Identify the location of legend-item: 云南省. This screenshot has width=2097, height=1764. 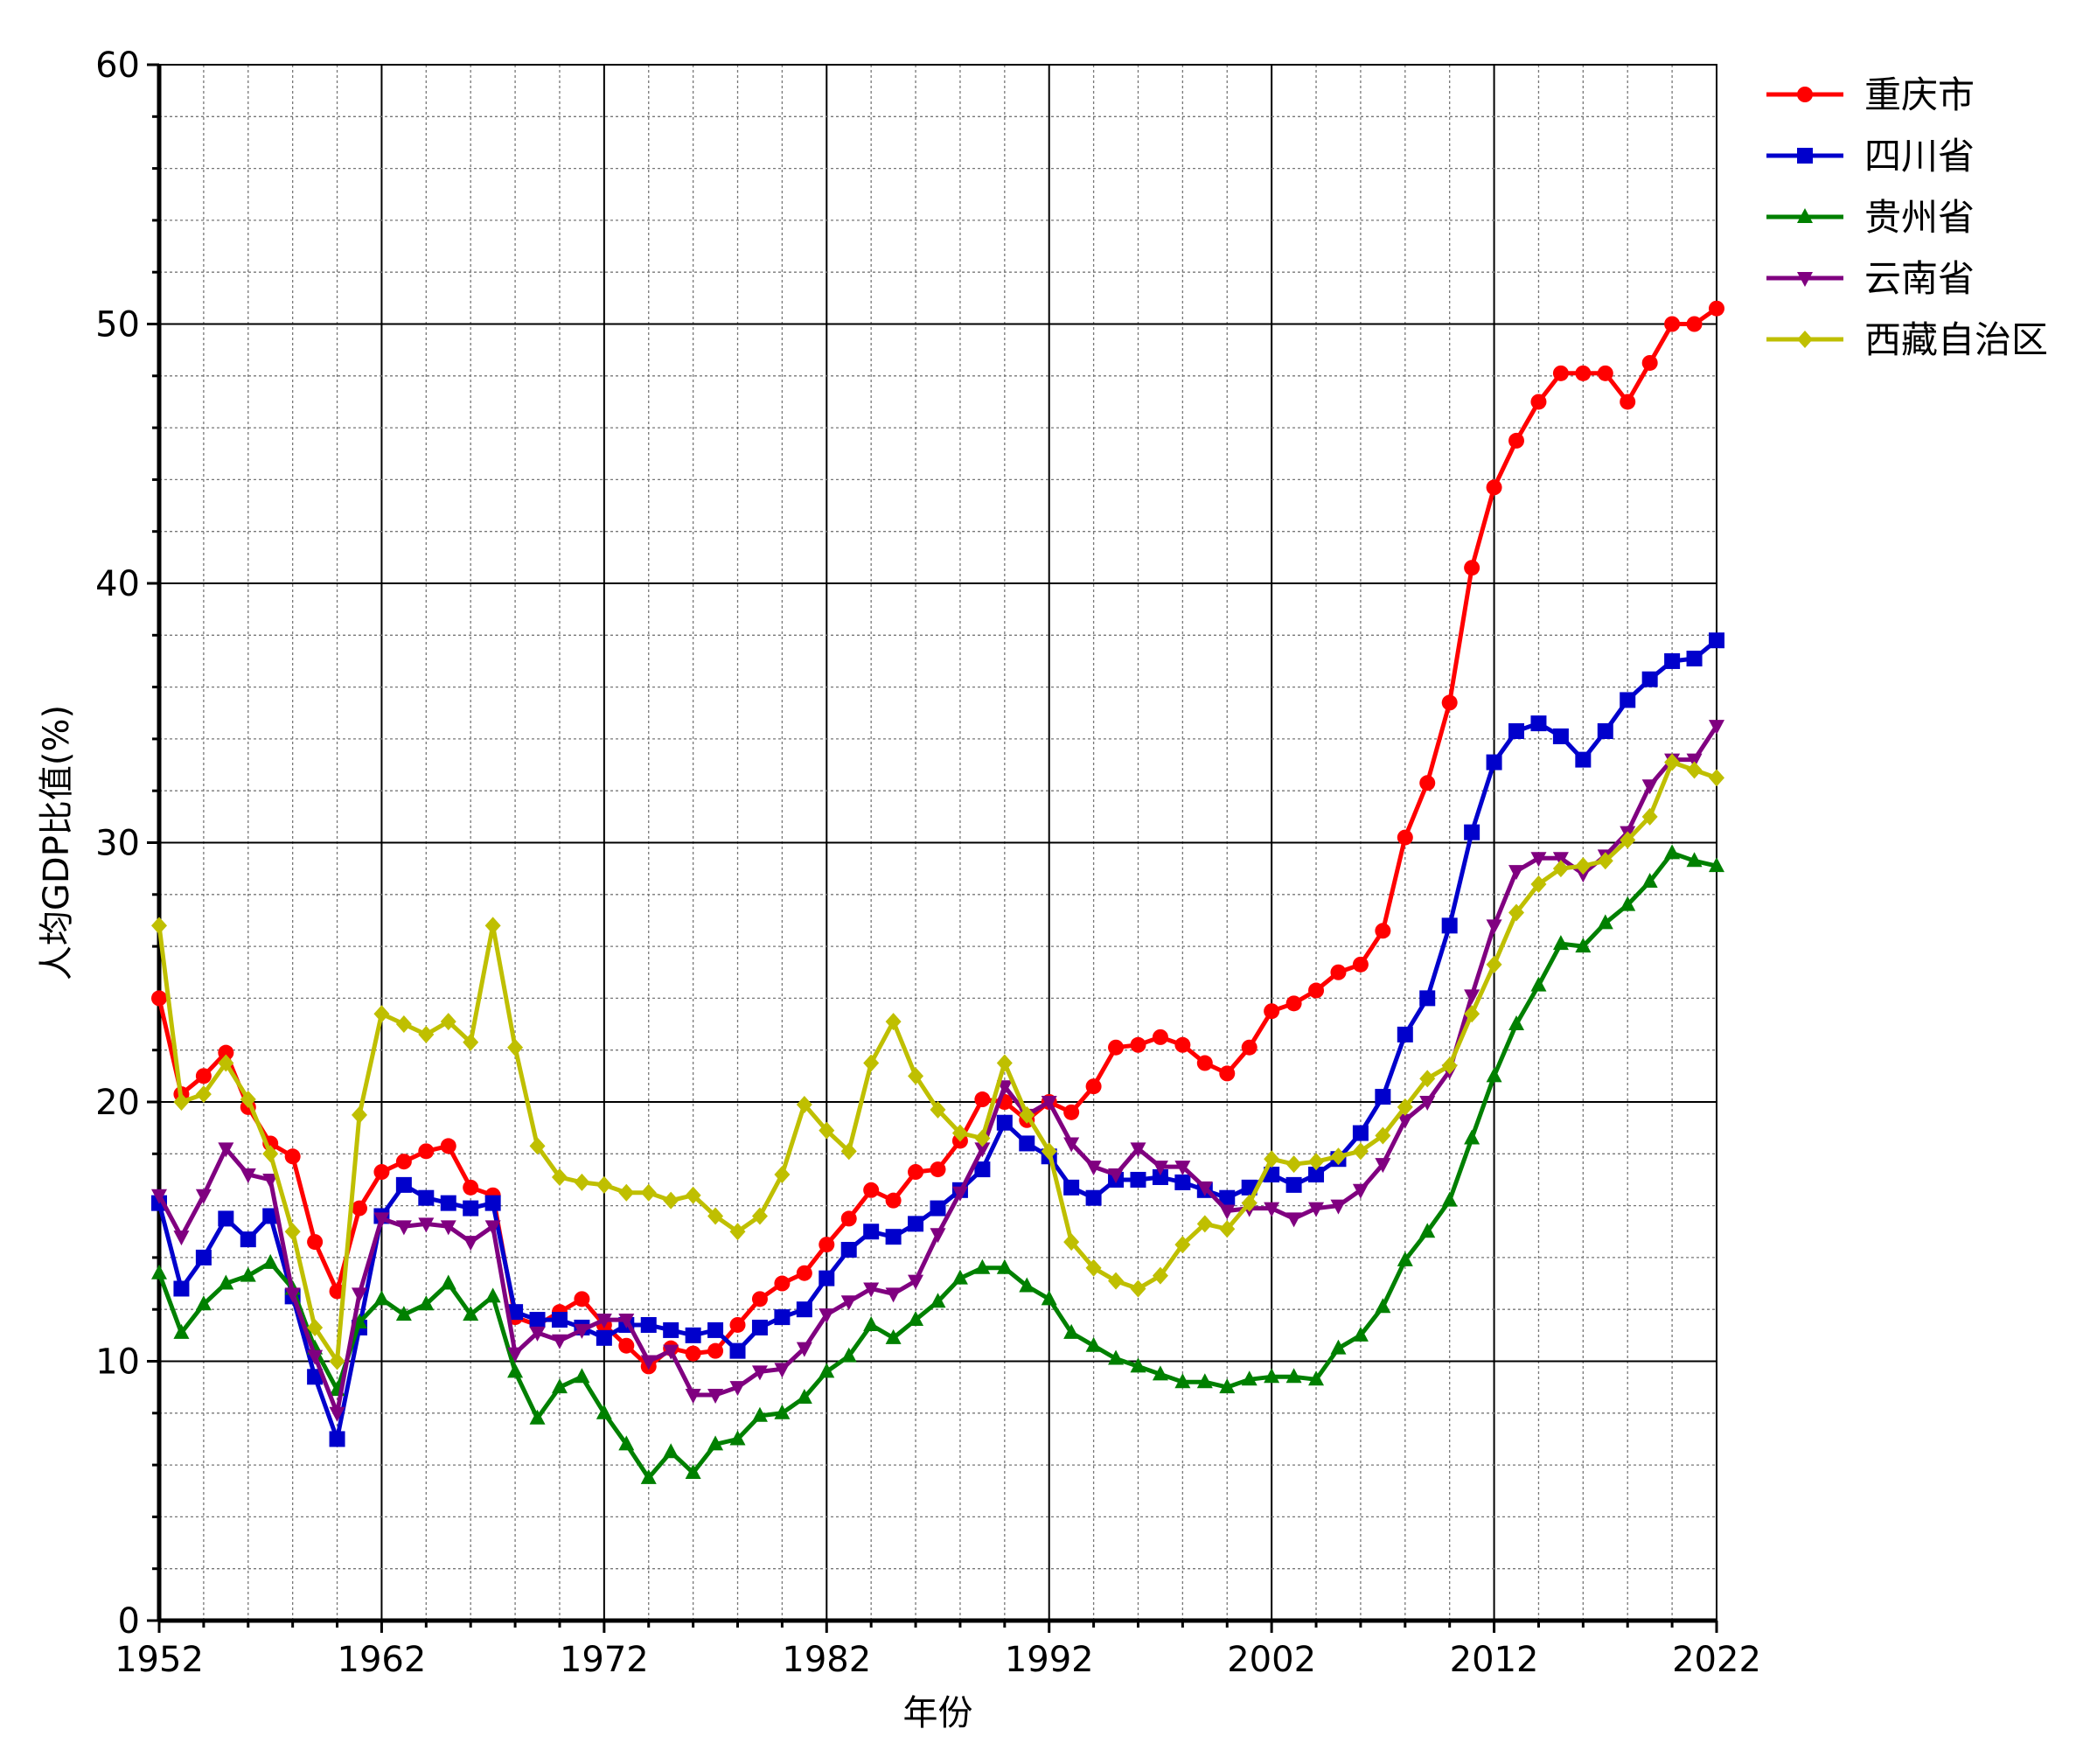
(1870, 278).